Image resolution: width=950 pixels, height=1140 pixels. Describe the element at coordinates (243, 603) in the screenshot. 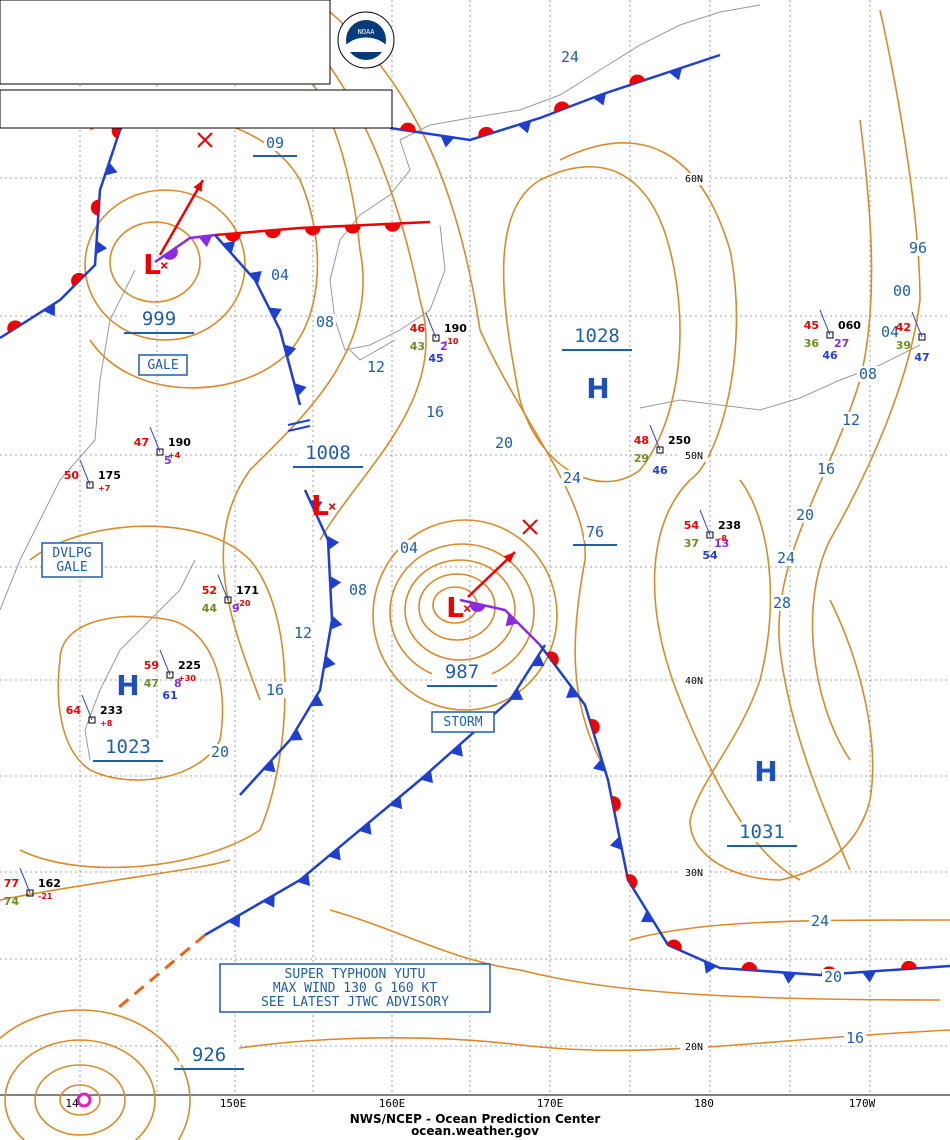

I see `station-tendency: -20` at that location.